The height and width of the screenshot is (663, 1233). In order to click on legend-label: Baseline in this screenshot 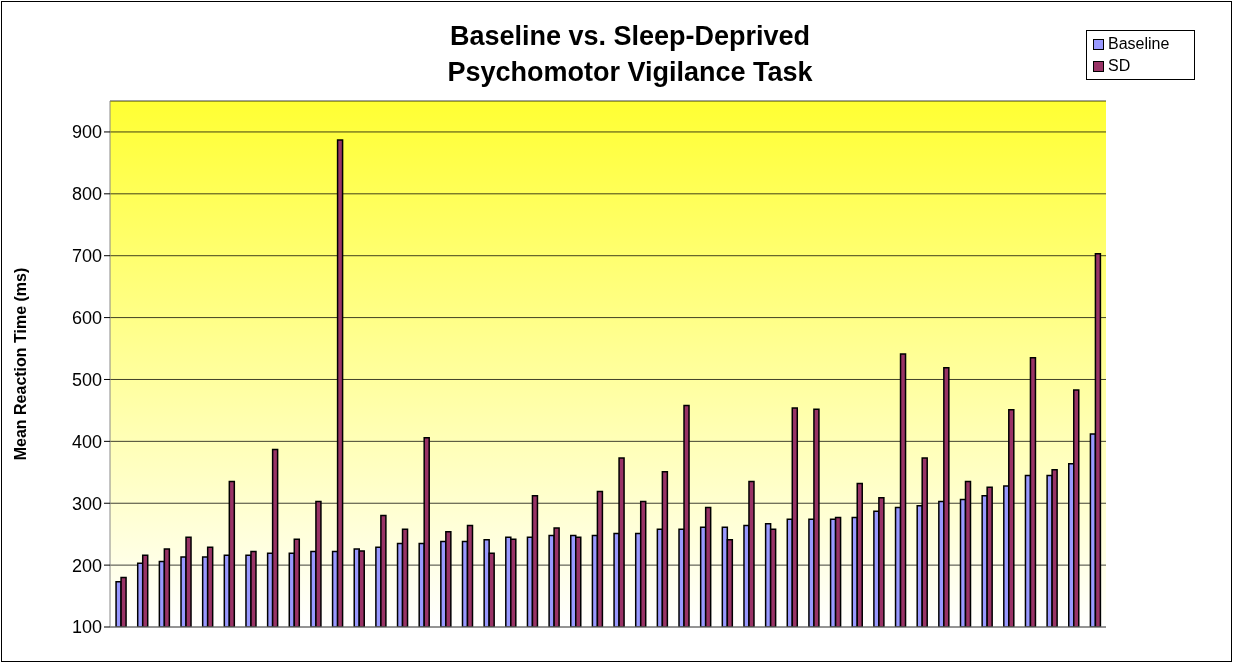, I will do `click(1139, 44)`.